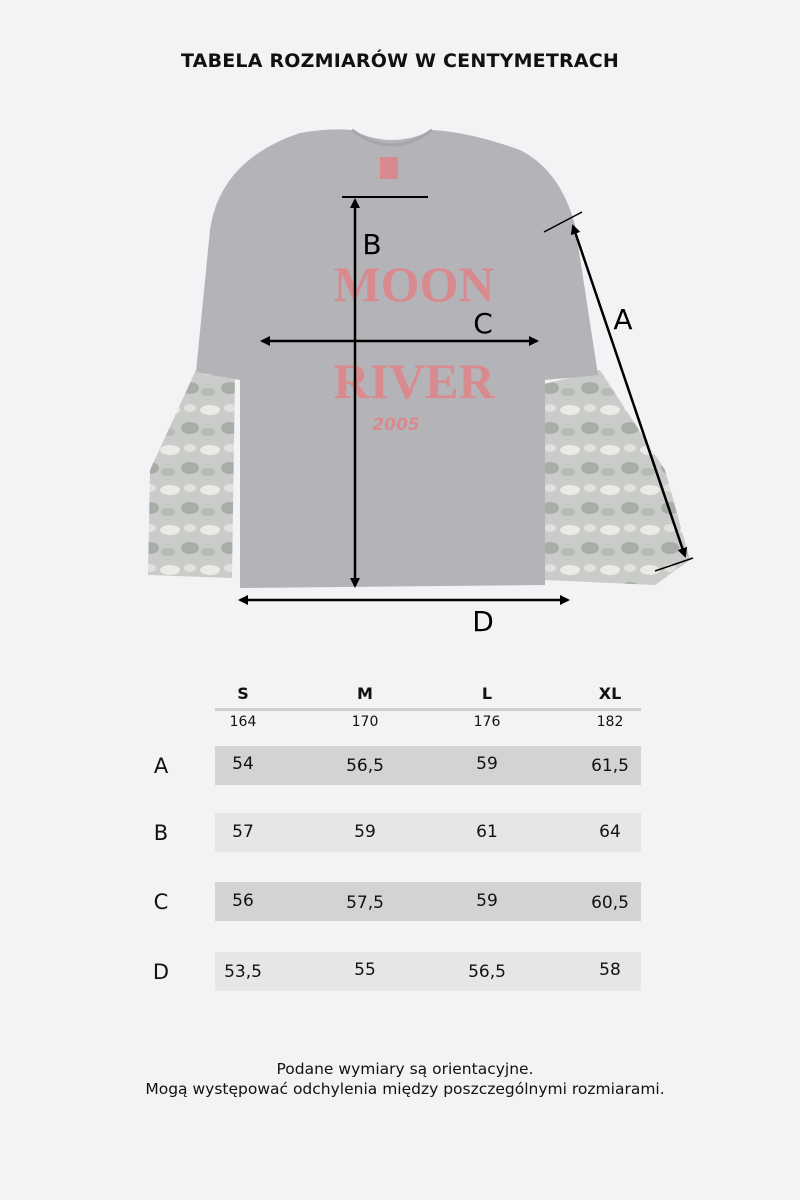 The image size is (800, 1200). Describe the element at coordinates (610, 693) in the screenshot. I see `size-header: XL` at that location.